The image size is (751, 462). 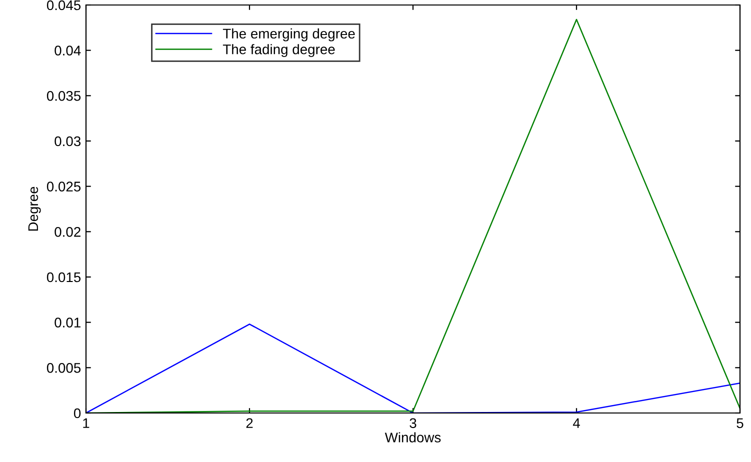 I want to click on x-tick-label: 5, so click(x=740, y=423).